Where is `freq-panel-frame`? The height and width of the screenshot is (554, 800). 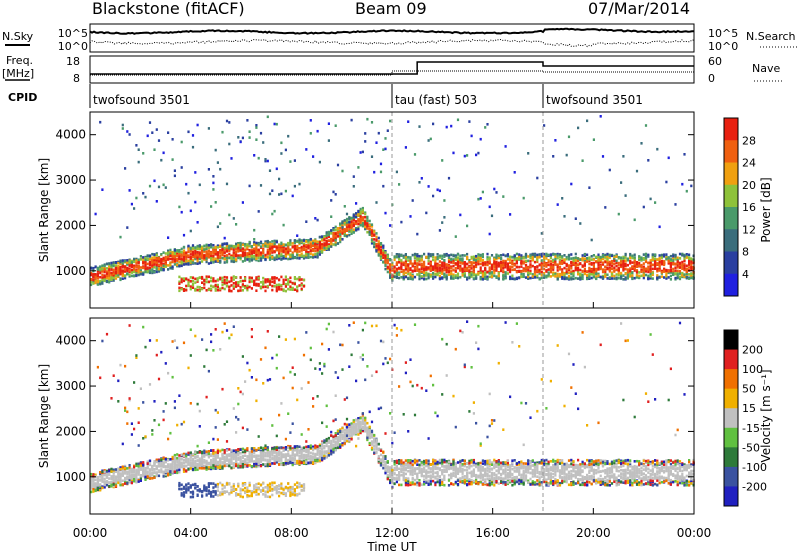
freq-panel-frame is located at coordinates (392, 69).